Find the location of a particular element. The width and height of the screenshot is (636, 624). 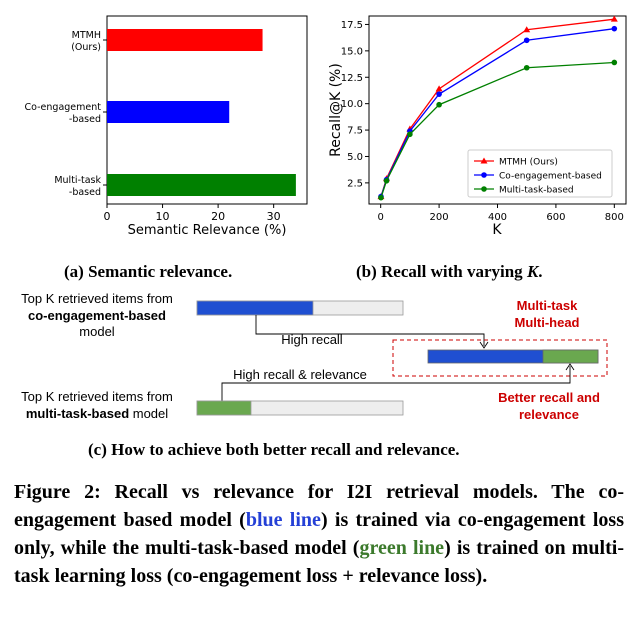

bar-category-label: Multi-task -based is located at coordinates (77, 186).